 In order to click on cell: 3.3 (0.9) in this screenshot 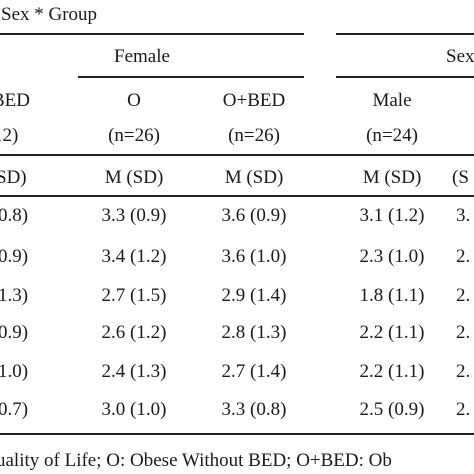, I will do `click(134, 215)`.